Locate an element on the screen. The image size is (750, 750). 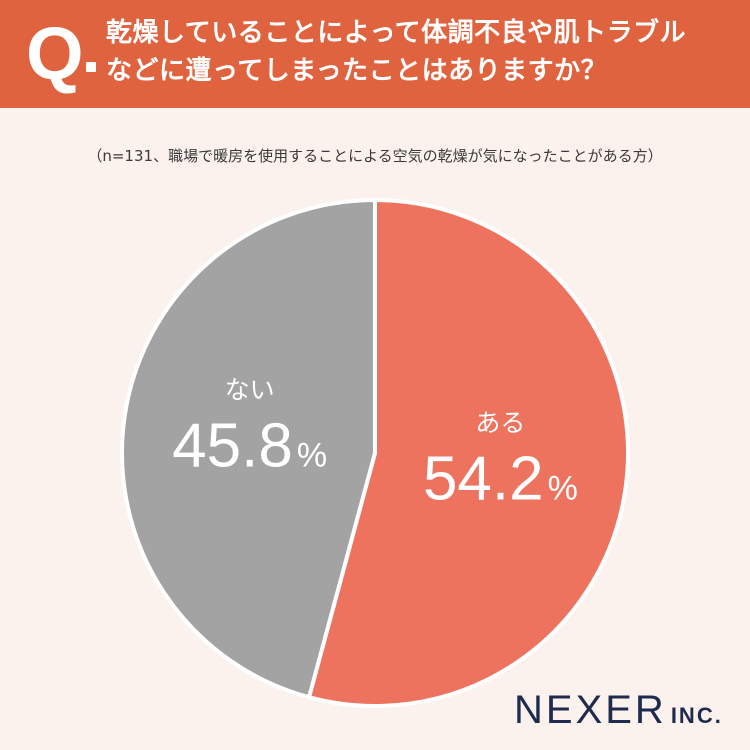
q-mark: Q is located at coordinates (55, 53).